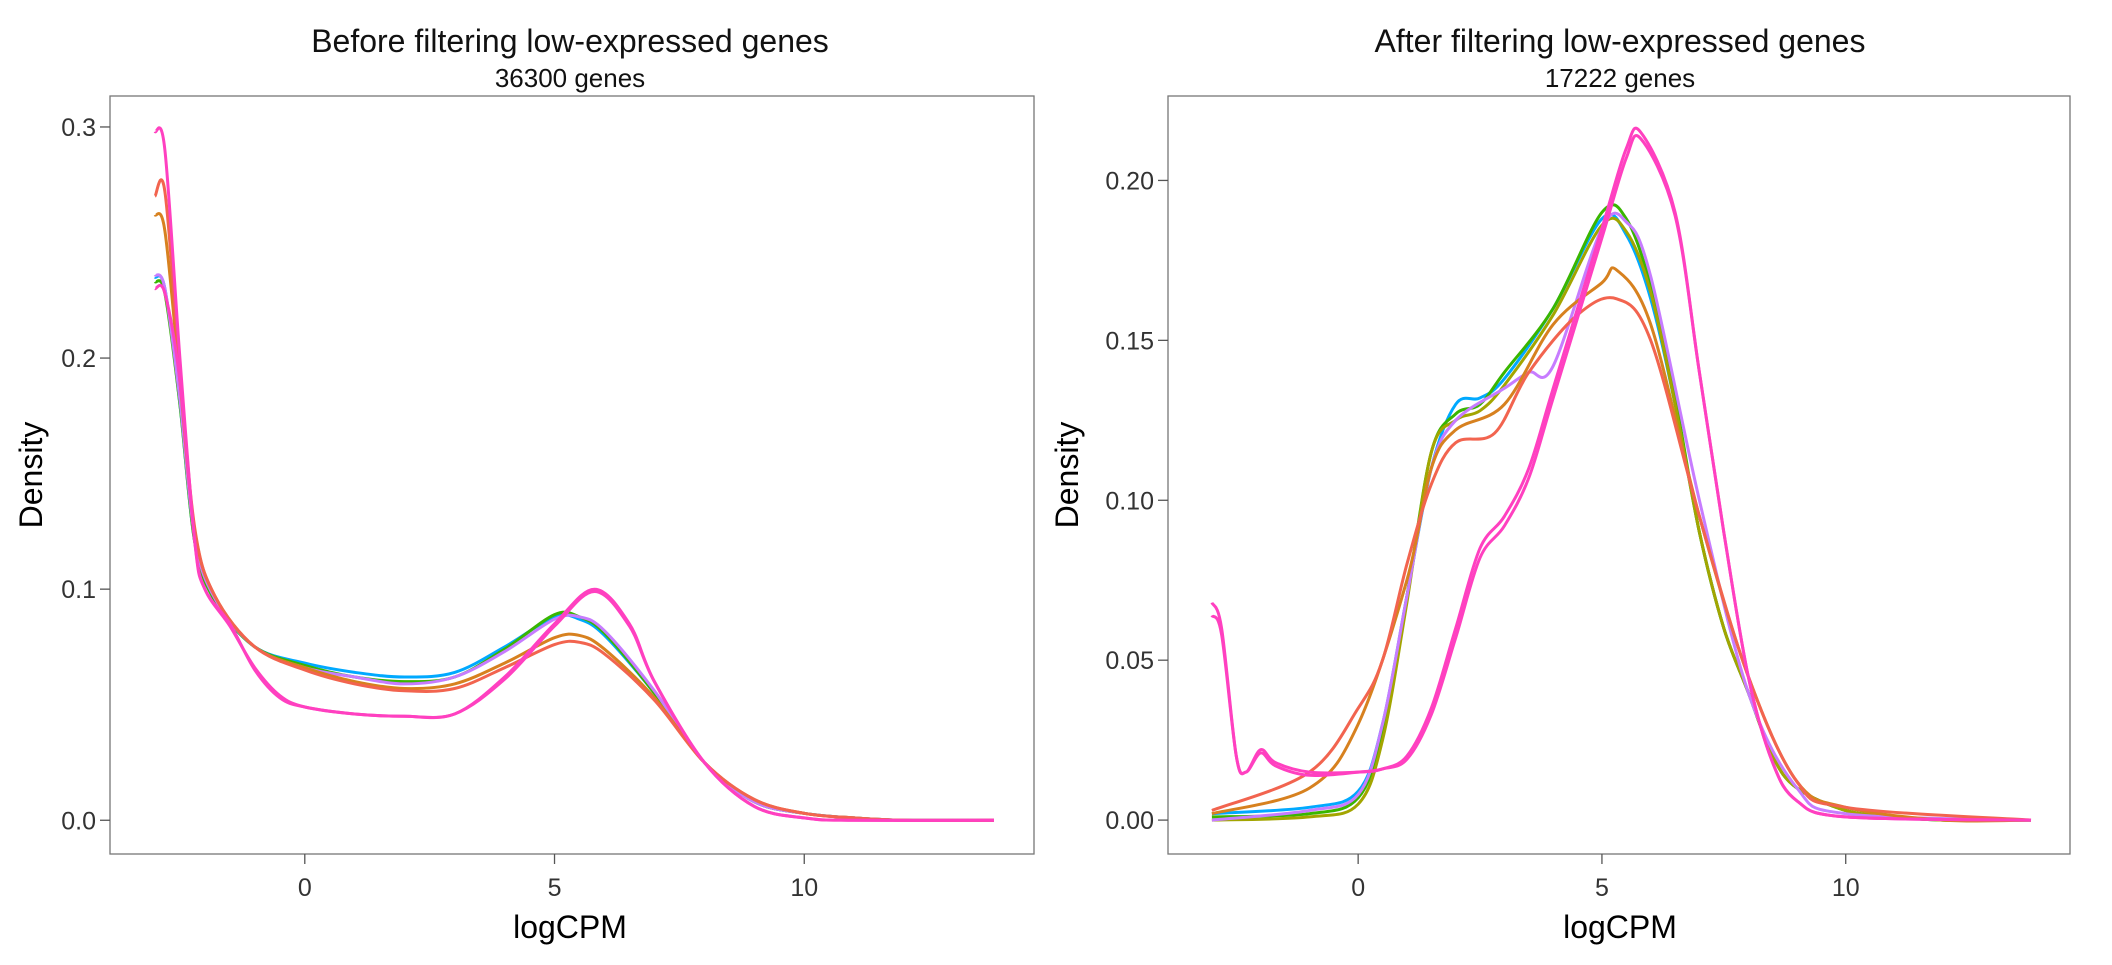 This screenshot has width=2112, height=965. What do you see at coordinates (570, 41) in the screenshot?
I see `chart-title: Before filtering low-expressed genes` at bounding box center [570, 41].